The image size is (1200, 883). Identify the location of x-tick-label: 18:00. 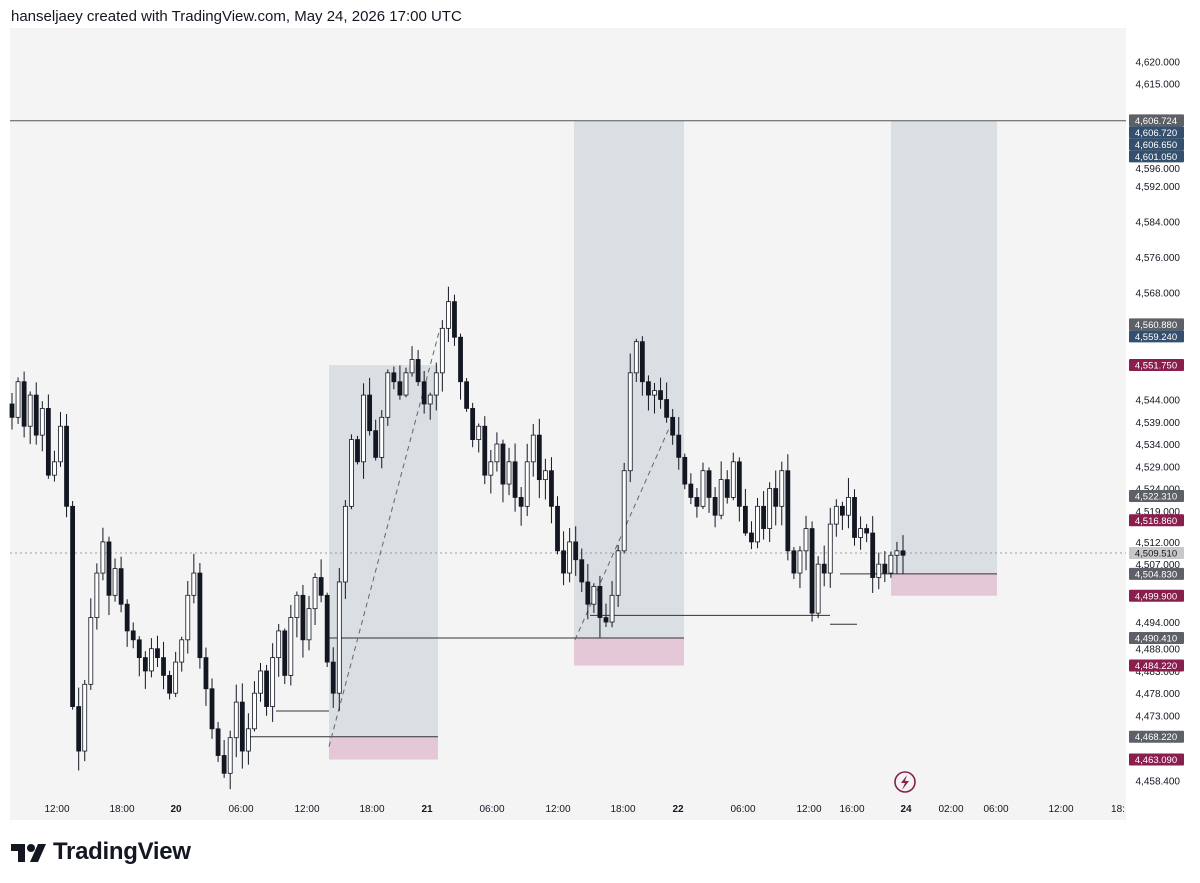
(121, 809).